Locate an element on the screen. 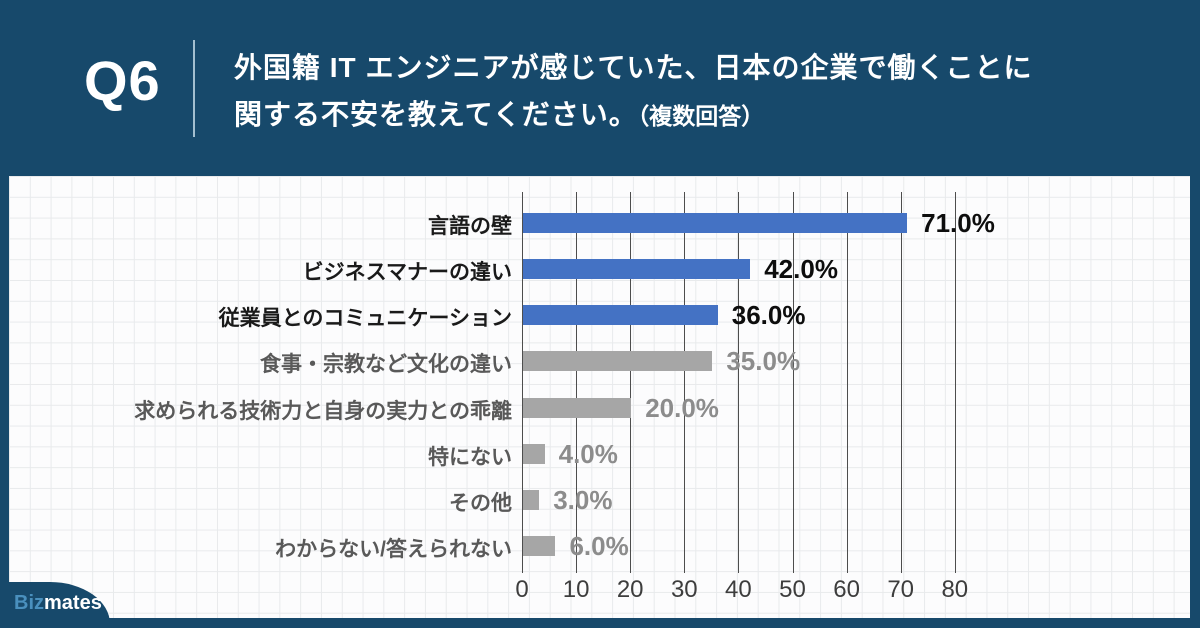 The height and width of the screenshot is (628, 1200). value-label: 3.0% is located at coordinates (583, 499).